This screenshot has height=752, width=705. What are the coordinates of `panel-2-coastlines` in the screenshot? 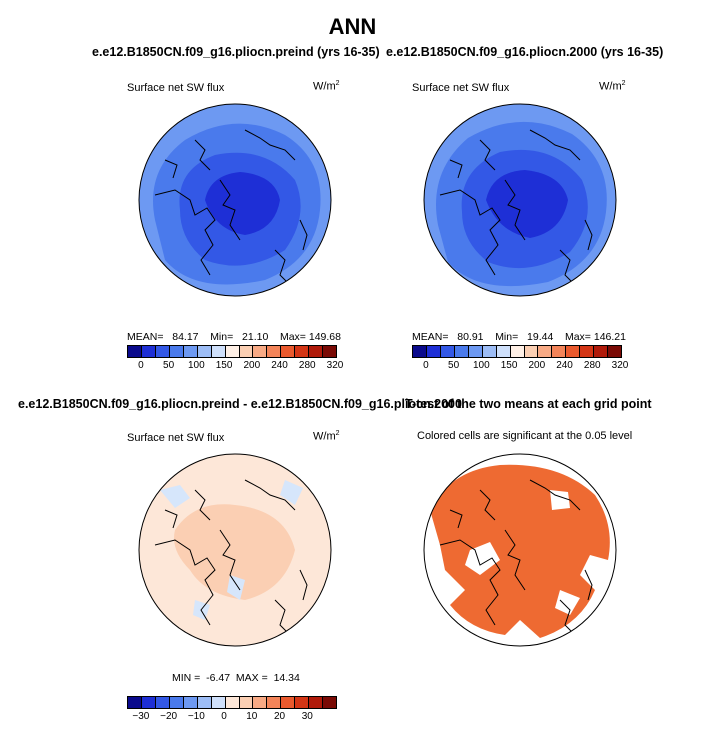 It's located at (516, 207).